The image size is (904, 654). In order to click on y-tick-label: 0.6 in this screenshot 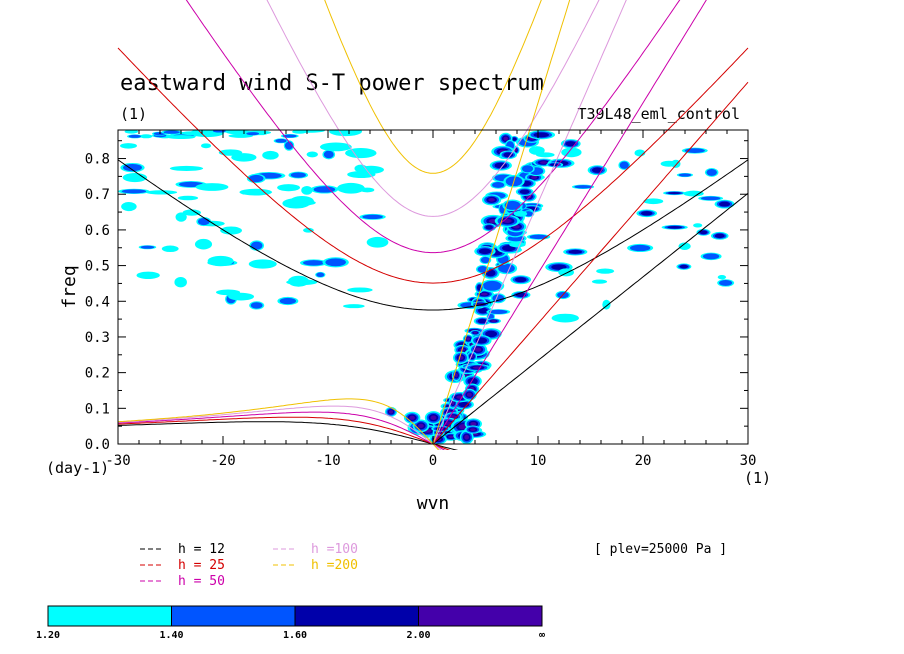, I will do `click(97, 231)`.